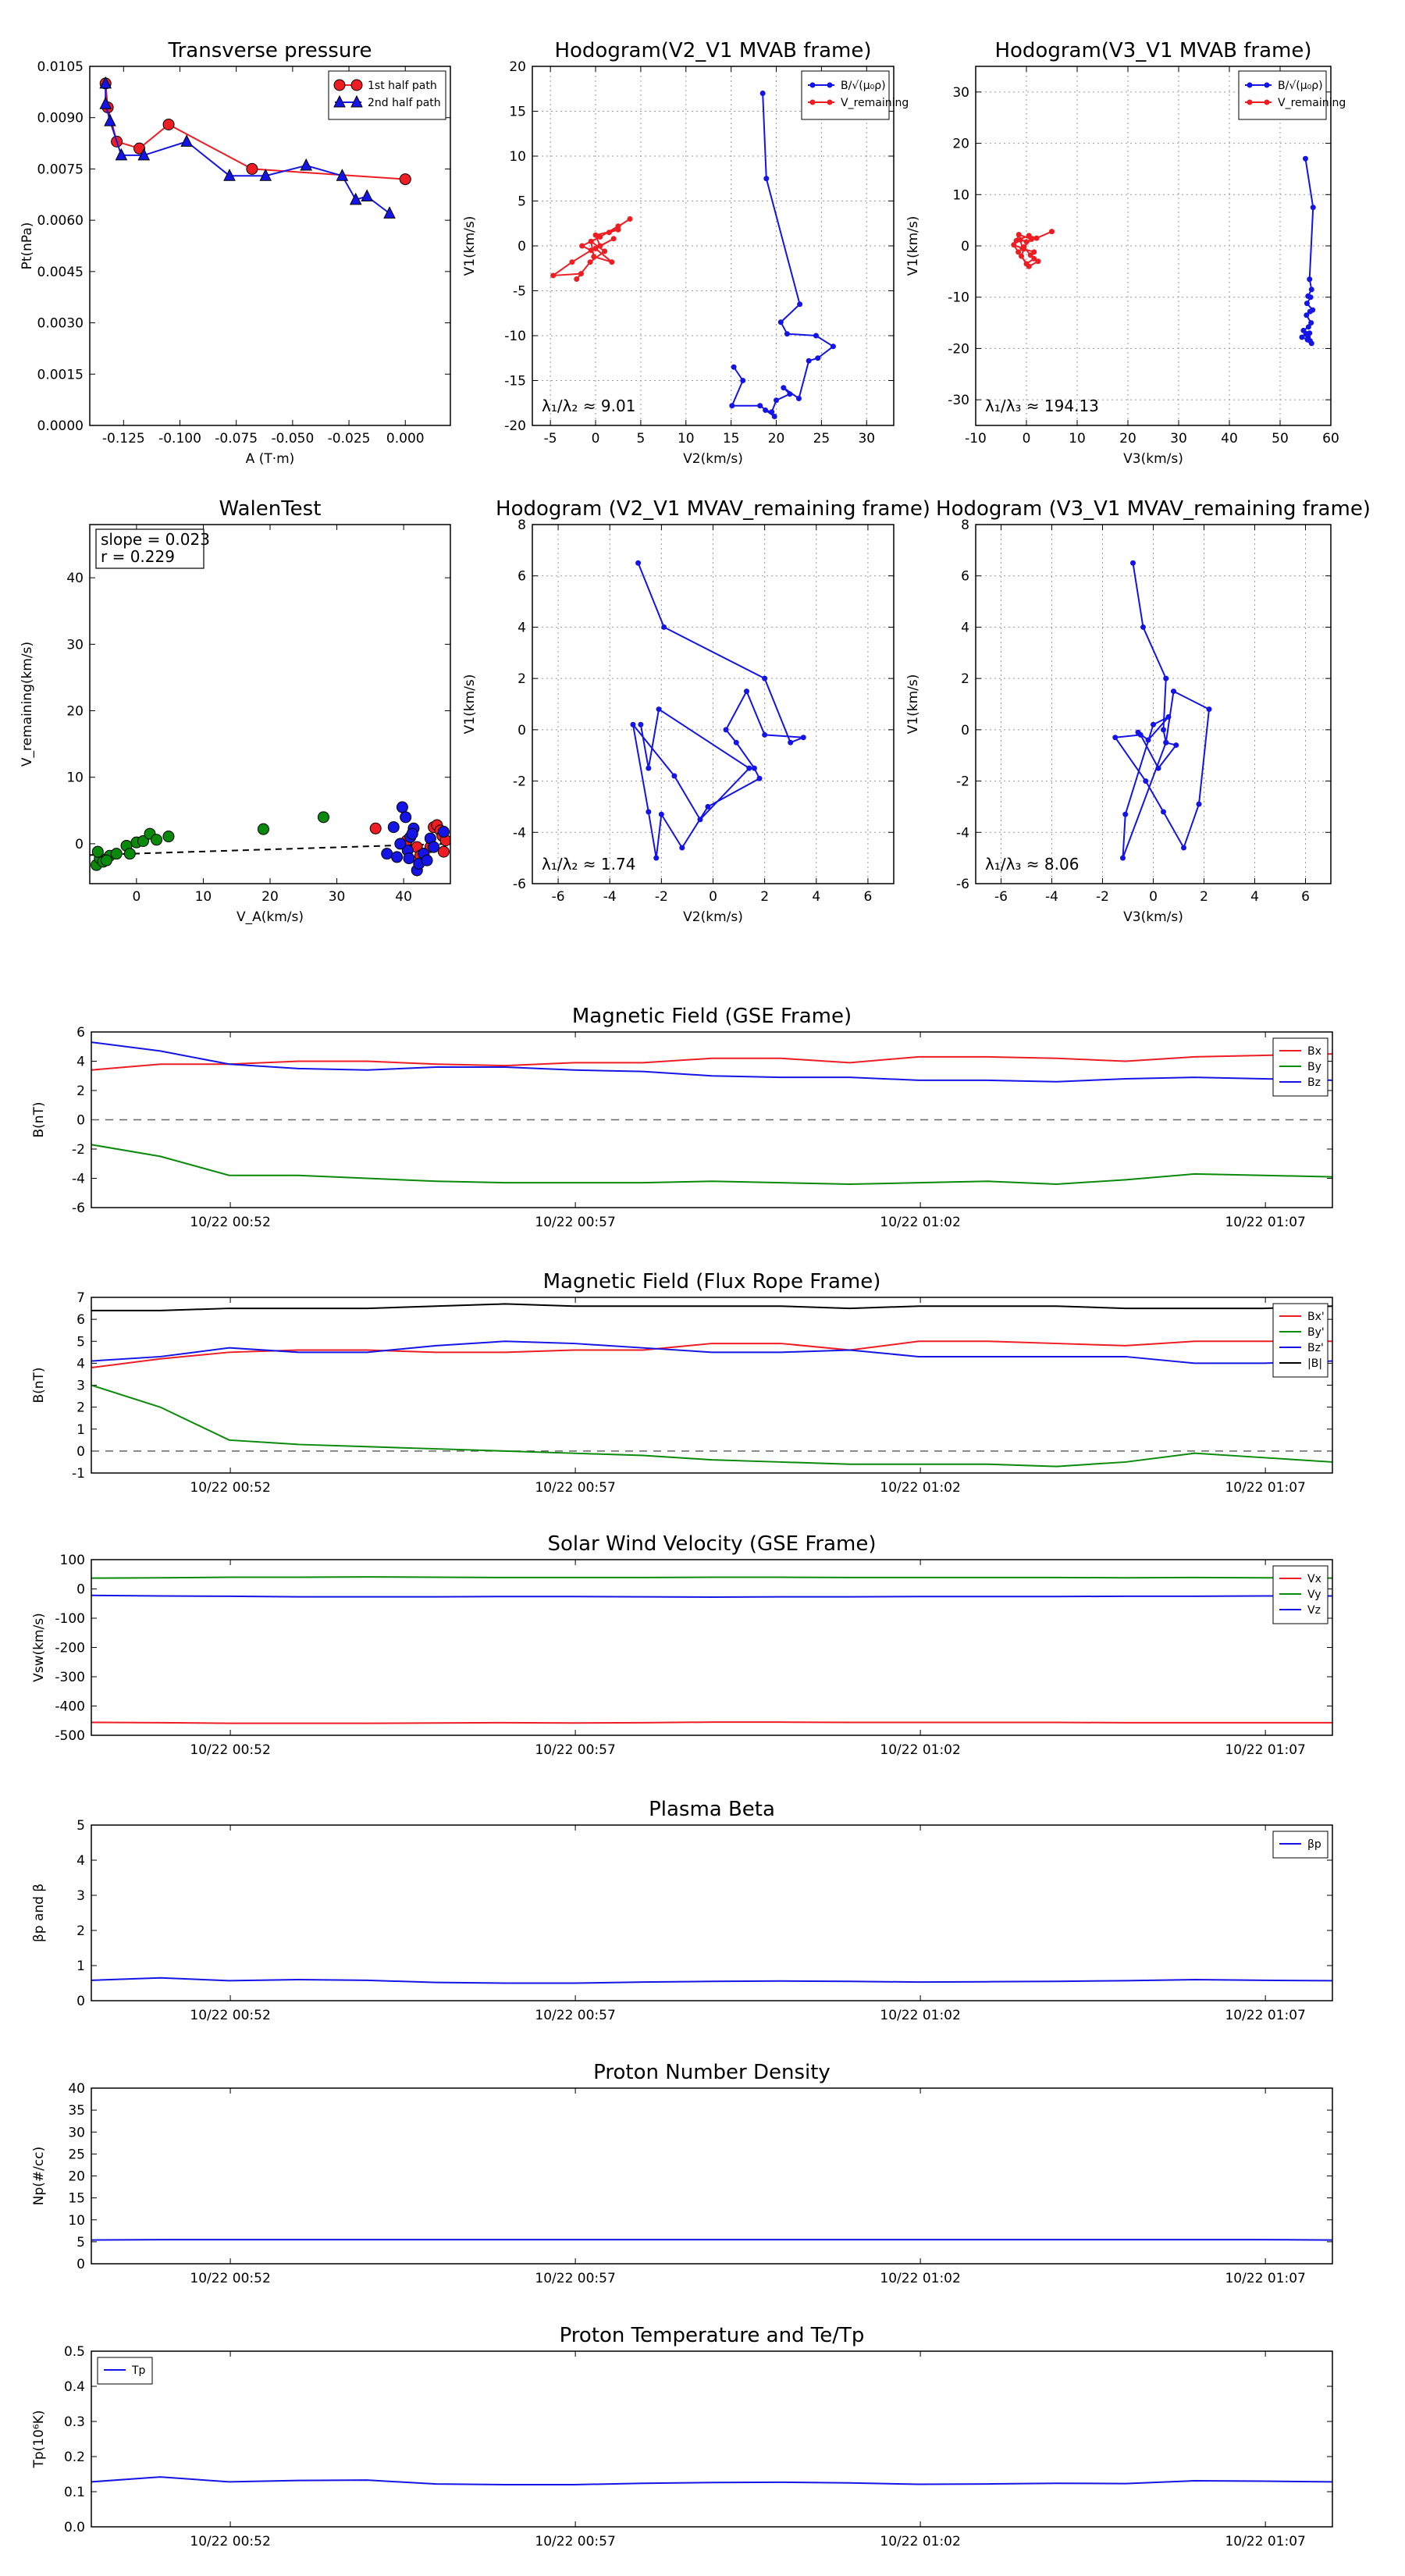 The image size is (1405, 2576). Describe the element at coordinates (28, 246) in the screenshot. I see `y-axis-label: Pt(nPa)` at that location.